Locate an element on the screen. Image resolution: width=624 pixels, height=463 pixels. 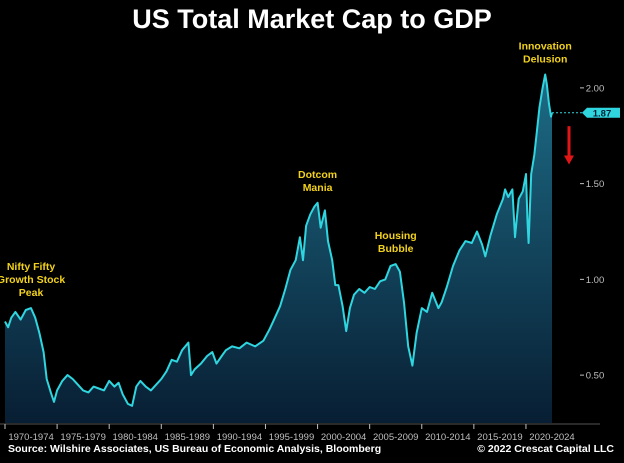
annotation-line: Growth Stock is located at coordinates (32, 280).